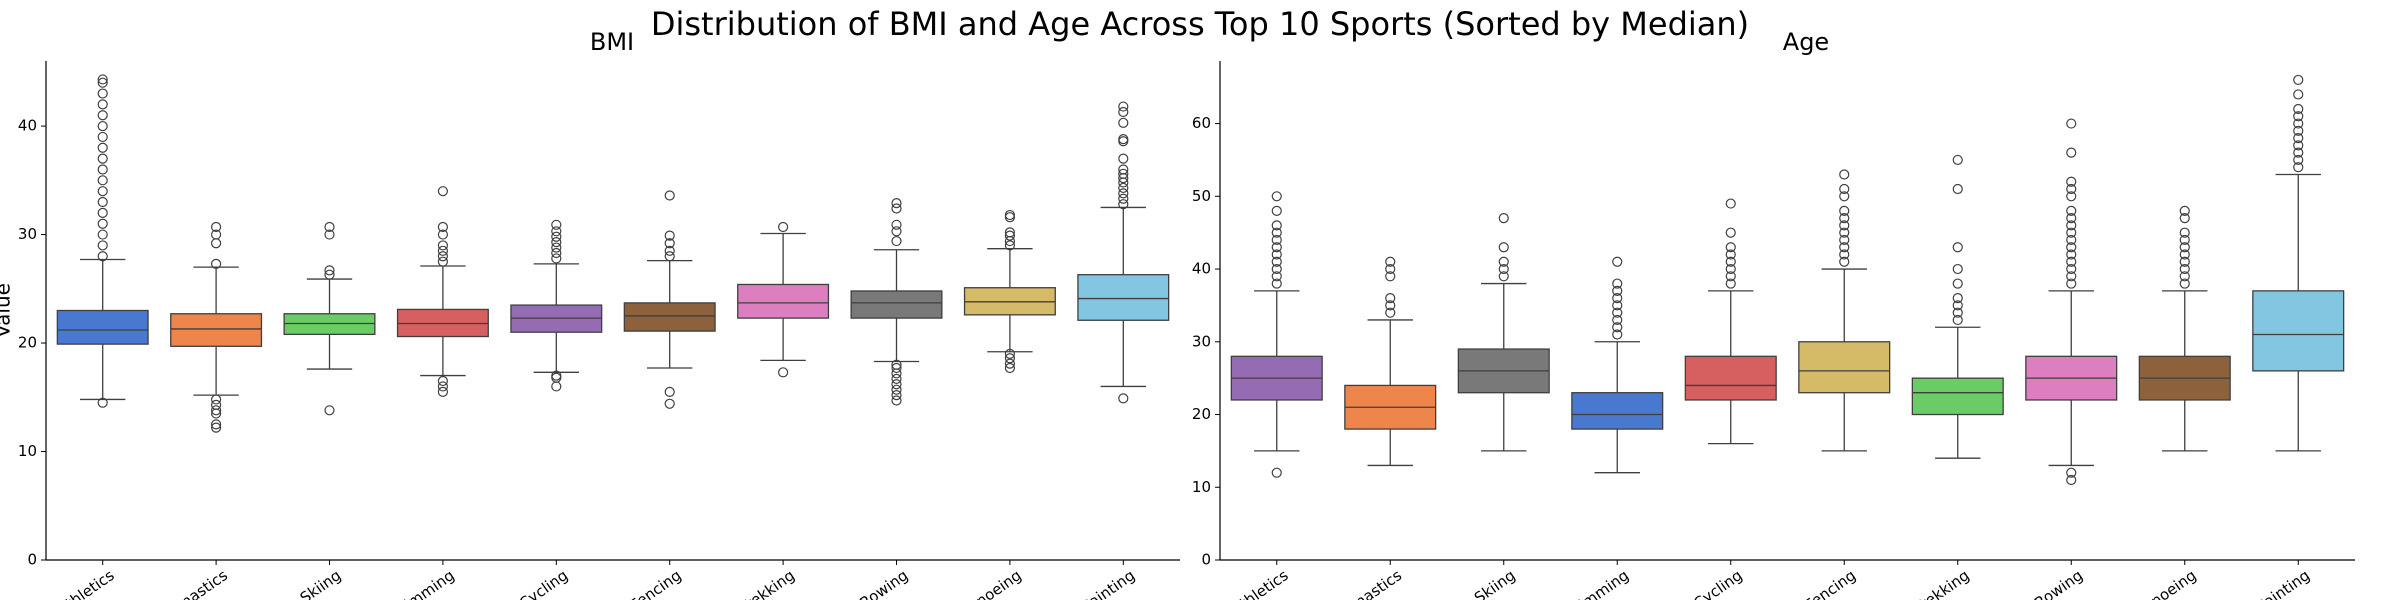 The height and width of the screenshot is (600, 2400). What do you see at coordinates (612, 42) in the screenshot?
I see `chart-title: BMI` at bounding box center [612, 42].